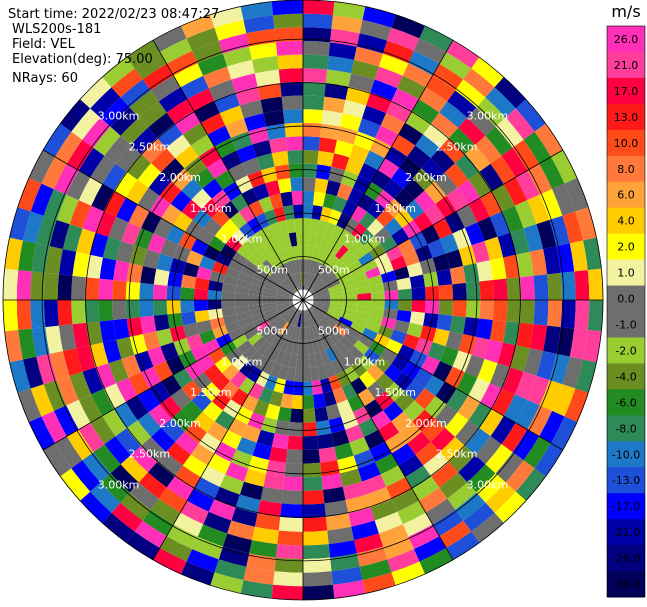 Image resolution: width=647 pixels, height=607 pixels. What do you see at coordinates (180, 423) in the screenshot?
I see `range-ring-label: 2.00km` at bounding box center [180, 423].